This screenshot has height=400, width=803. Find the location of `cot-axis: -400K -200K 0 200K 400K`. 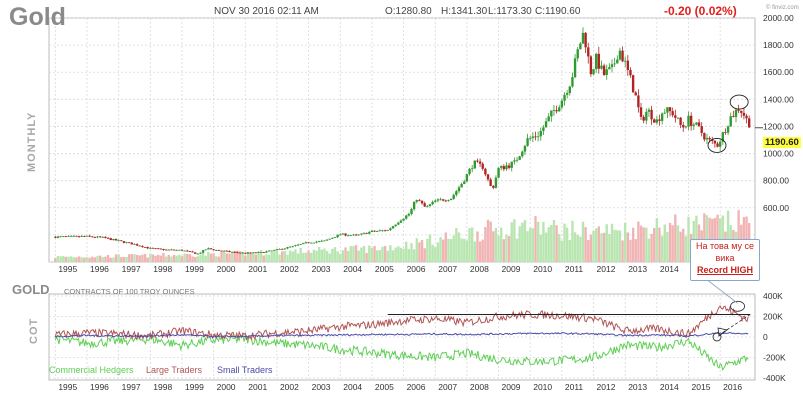

cot-axis: -400K -200K 0 200K 400K is located at coordinates (774, 337).